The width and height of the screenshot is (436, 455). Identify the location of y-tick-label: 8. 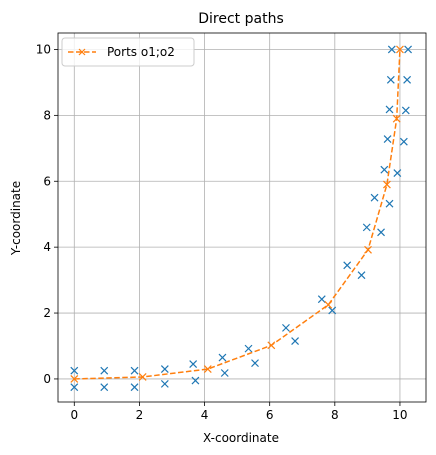
(47, 115).